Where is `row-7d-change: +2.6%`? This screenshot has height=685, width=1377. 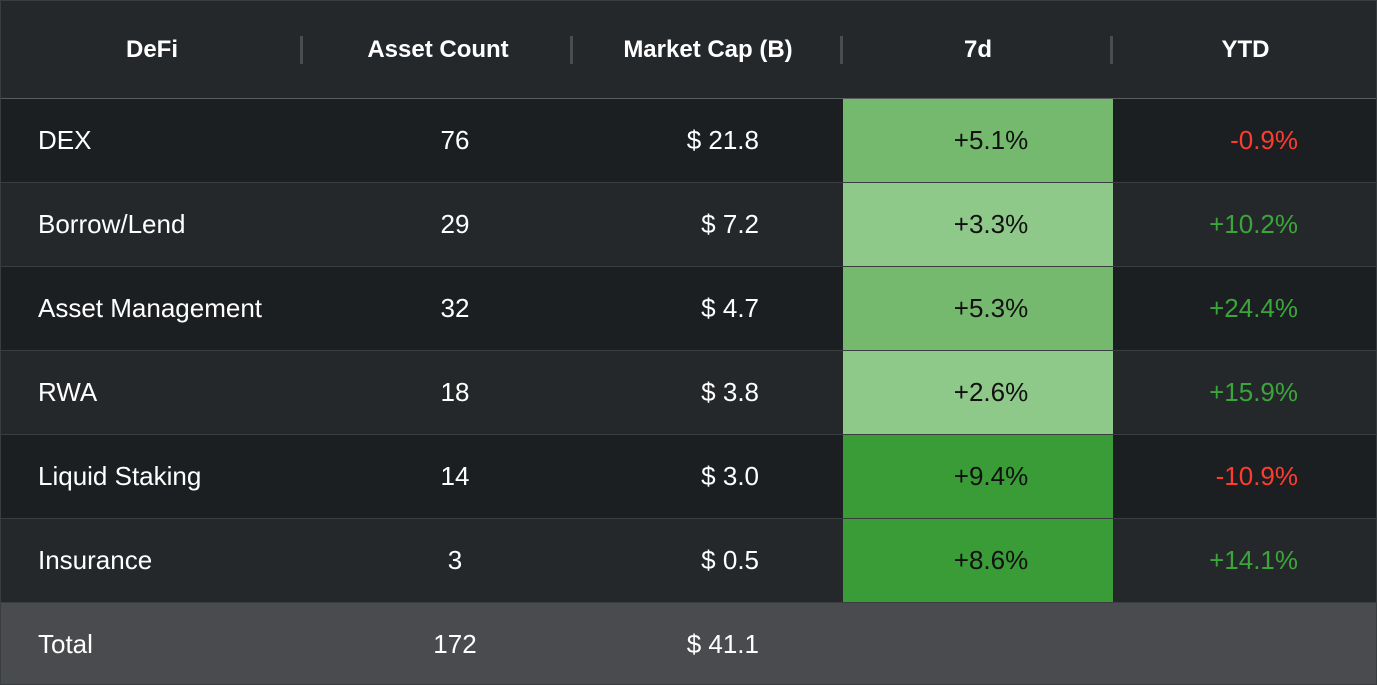
row-7d-change: +2.6% is located at coordinates (978, 392).